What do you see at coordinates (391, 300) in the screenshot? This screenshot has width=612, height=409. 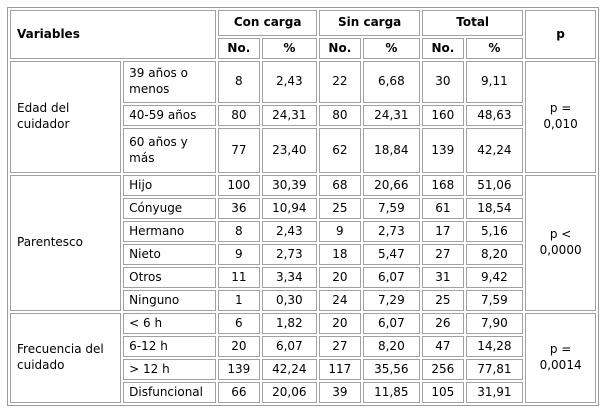 I see `value-cell: 7,29` at bounding box center [391, 300].